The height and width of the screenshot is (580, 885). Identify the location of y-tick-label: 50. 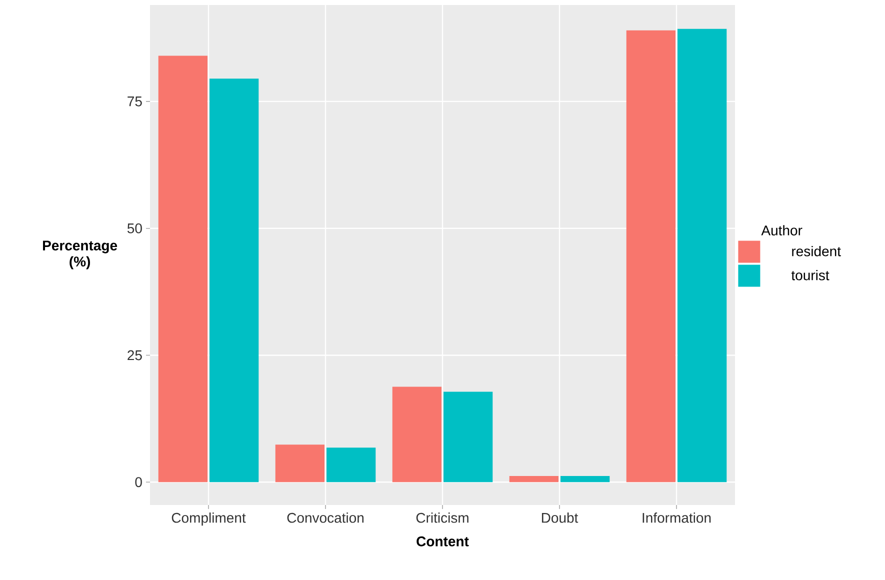
(134, 228).